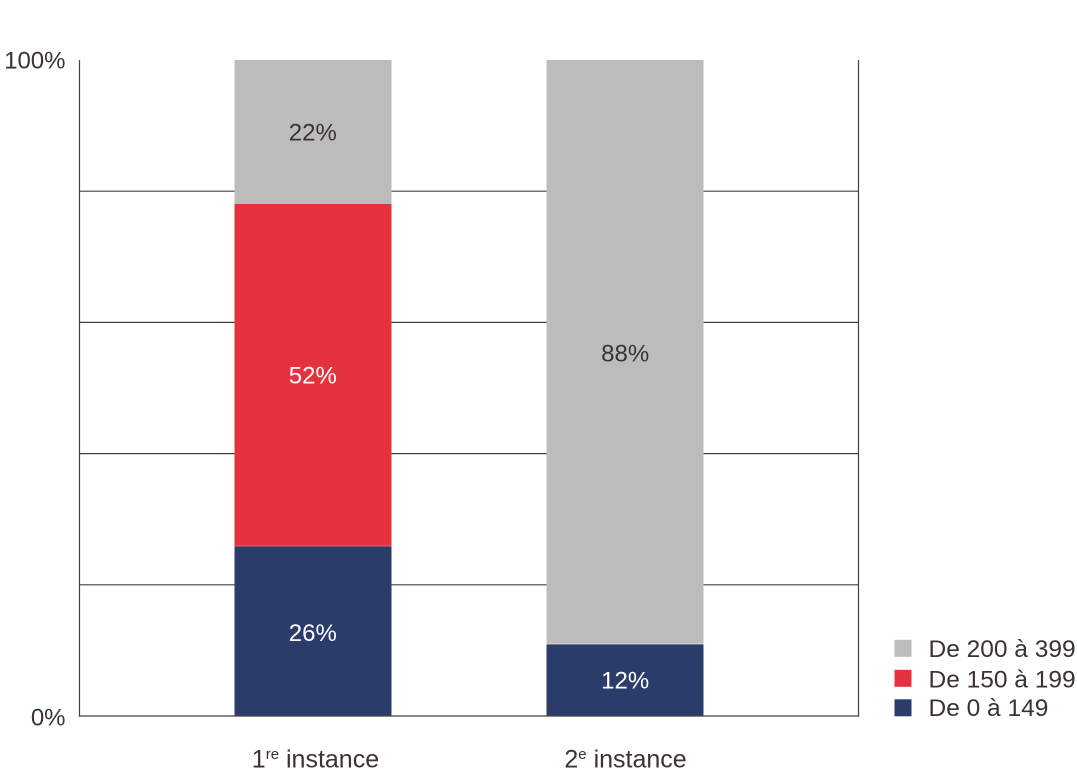  What do you see at coordinates (1002, 649) in the screenshot?
I see `svg-text: De 200 à 399` at bounding box center [1002, 649].